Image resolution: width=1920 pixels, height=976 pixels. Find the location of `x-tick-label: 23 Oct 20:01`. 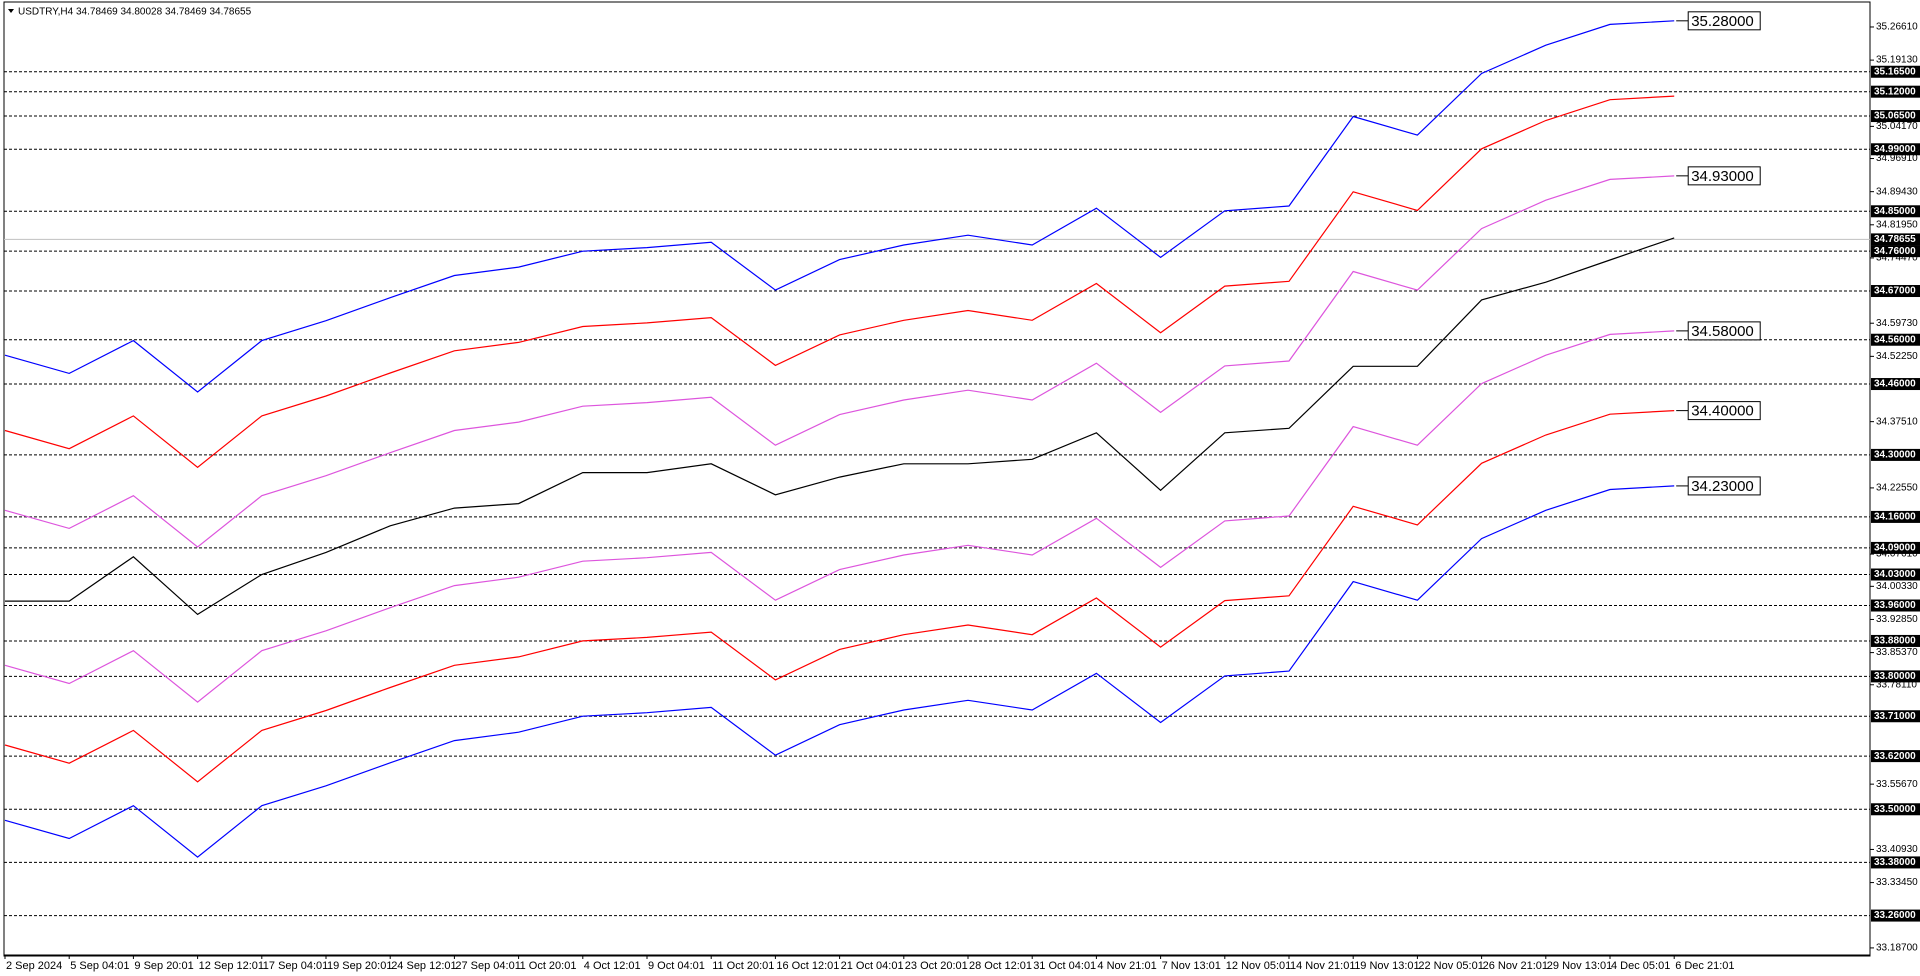

x-tick-label: 23 Oct 20:01 is located at coordinates (936, 966).